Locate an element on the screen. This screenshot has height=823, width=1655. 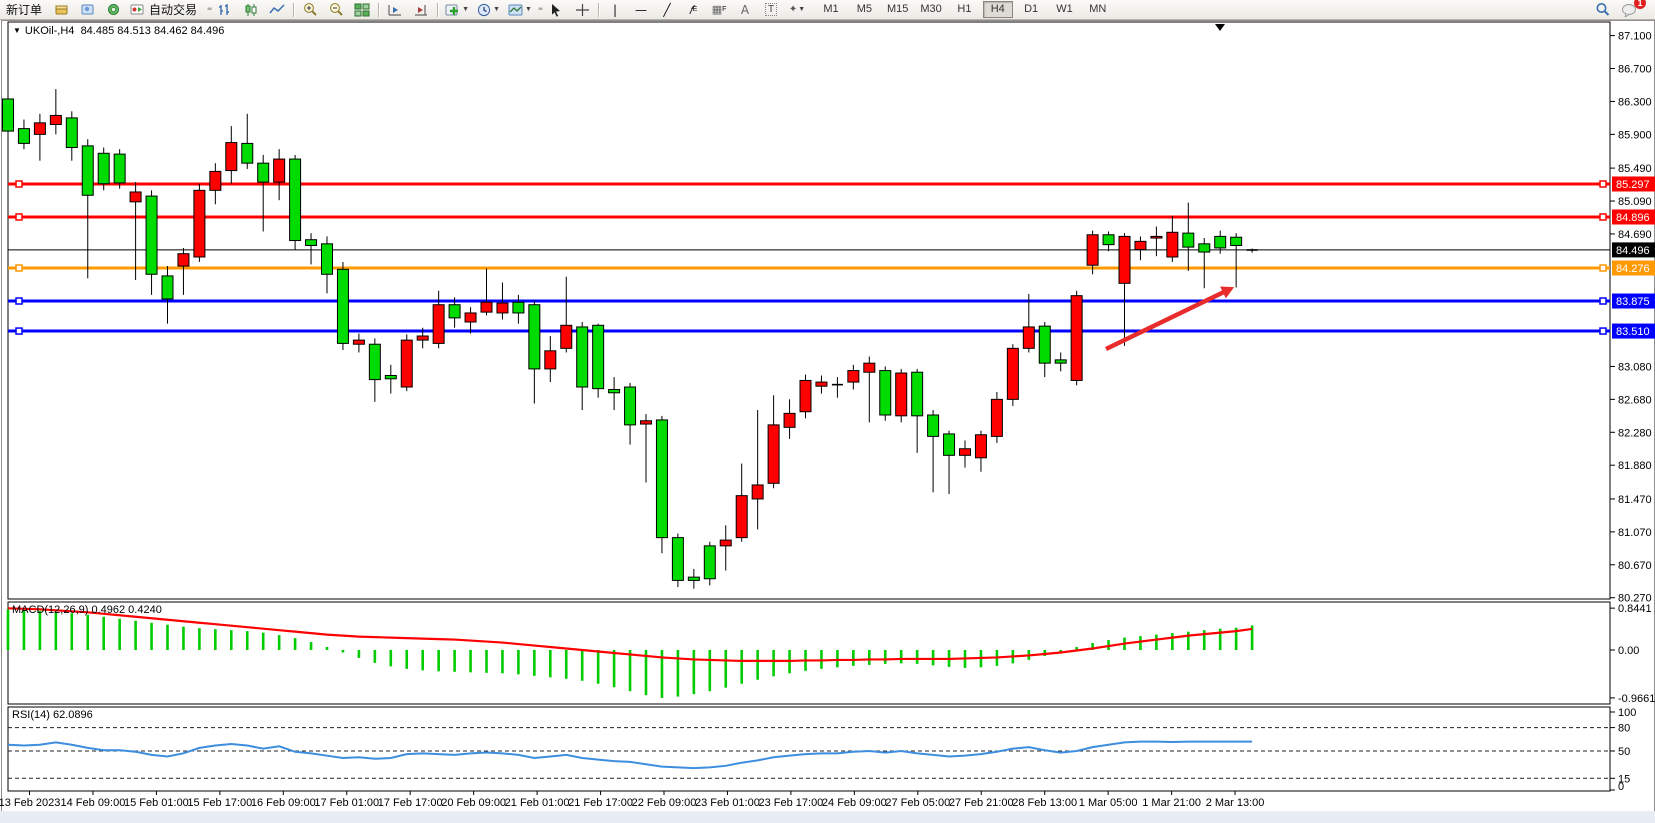
timeframe-m30: M30 is located at coordinates (931, 9).